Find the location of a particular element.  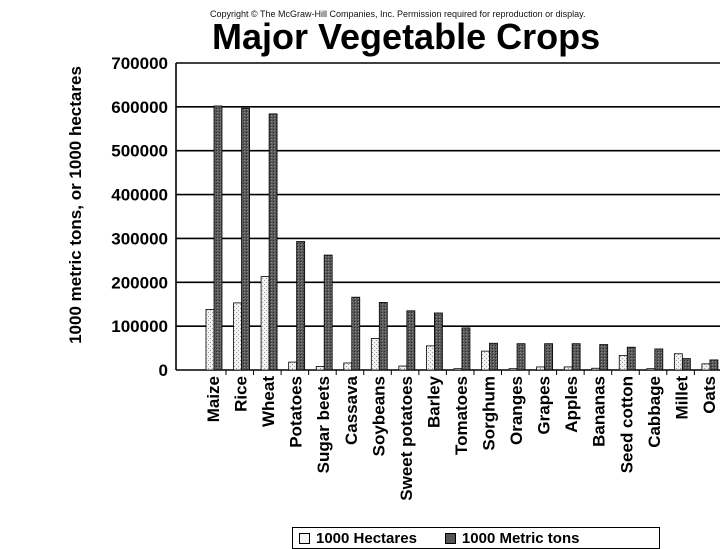

legend-label-metric-tons: 1000 Metric tons is located at coordinates (520, 538).